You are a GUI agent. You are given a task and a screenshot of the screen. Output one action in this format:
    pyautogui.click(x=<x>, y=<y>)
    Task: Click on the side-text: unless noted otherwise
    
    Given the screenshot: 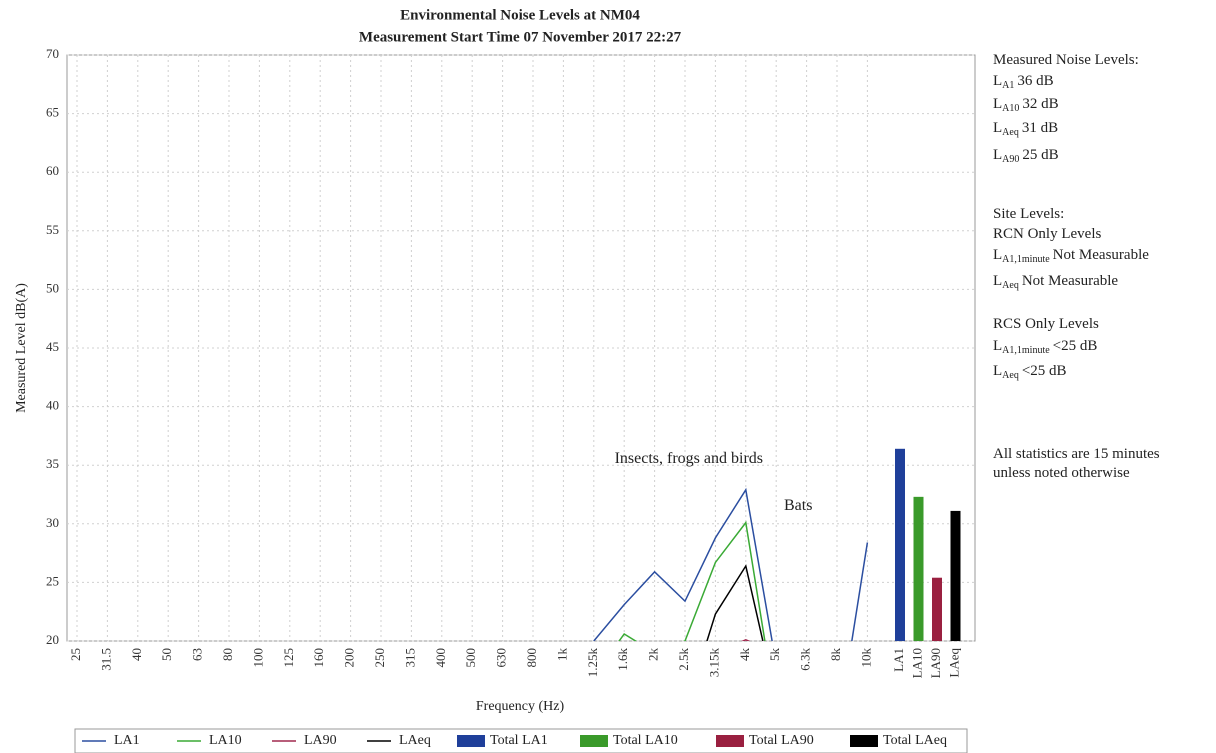 What is the action you would take?
    pyautogui.click(x=1061, y=473)
    